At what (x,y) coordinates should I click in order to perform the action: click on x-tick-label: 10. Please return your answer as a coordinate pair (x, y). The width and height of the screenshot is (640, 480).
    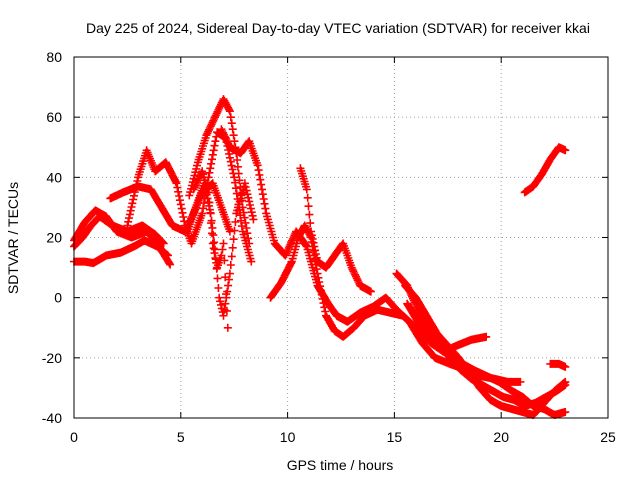
    Looking at the image, I should click on (288, 437).